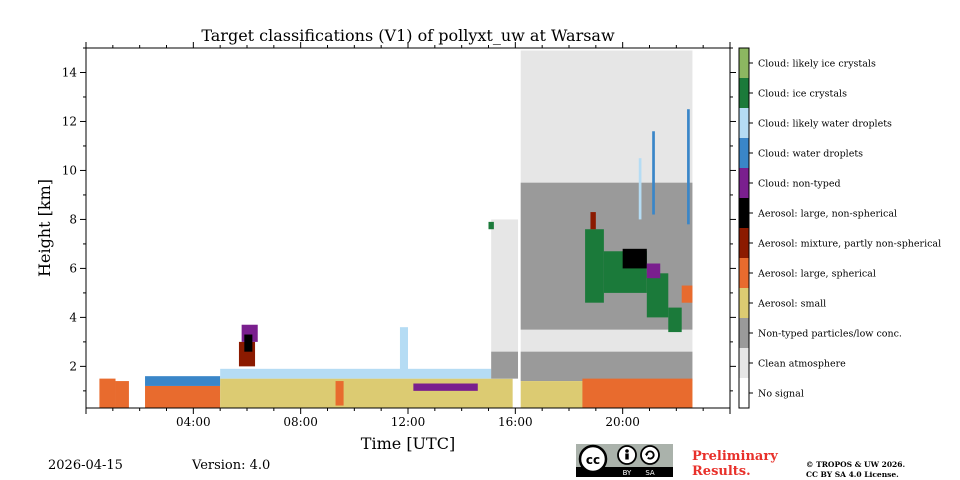 The width and height of the screenshot is (960, 480). I want to click on sa-icon, so click(650, 455).